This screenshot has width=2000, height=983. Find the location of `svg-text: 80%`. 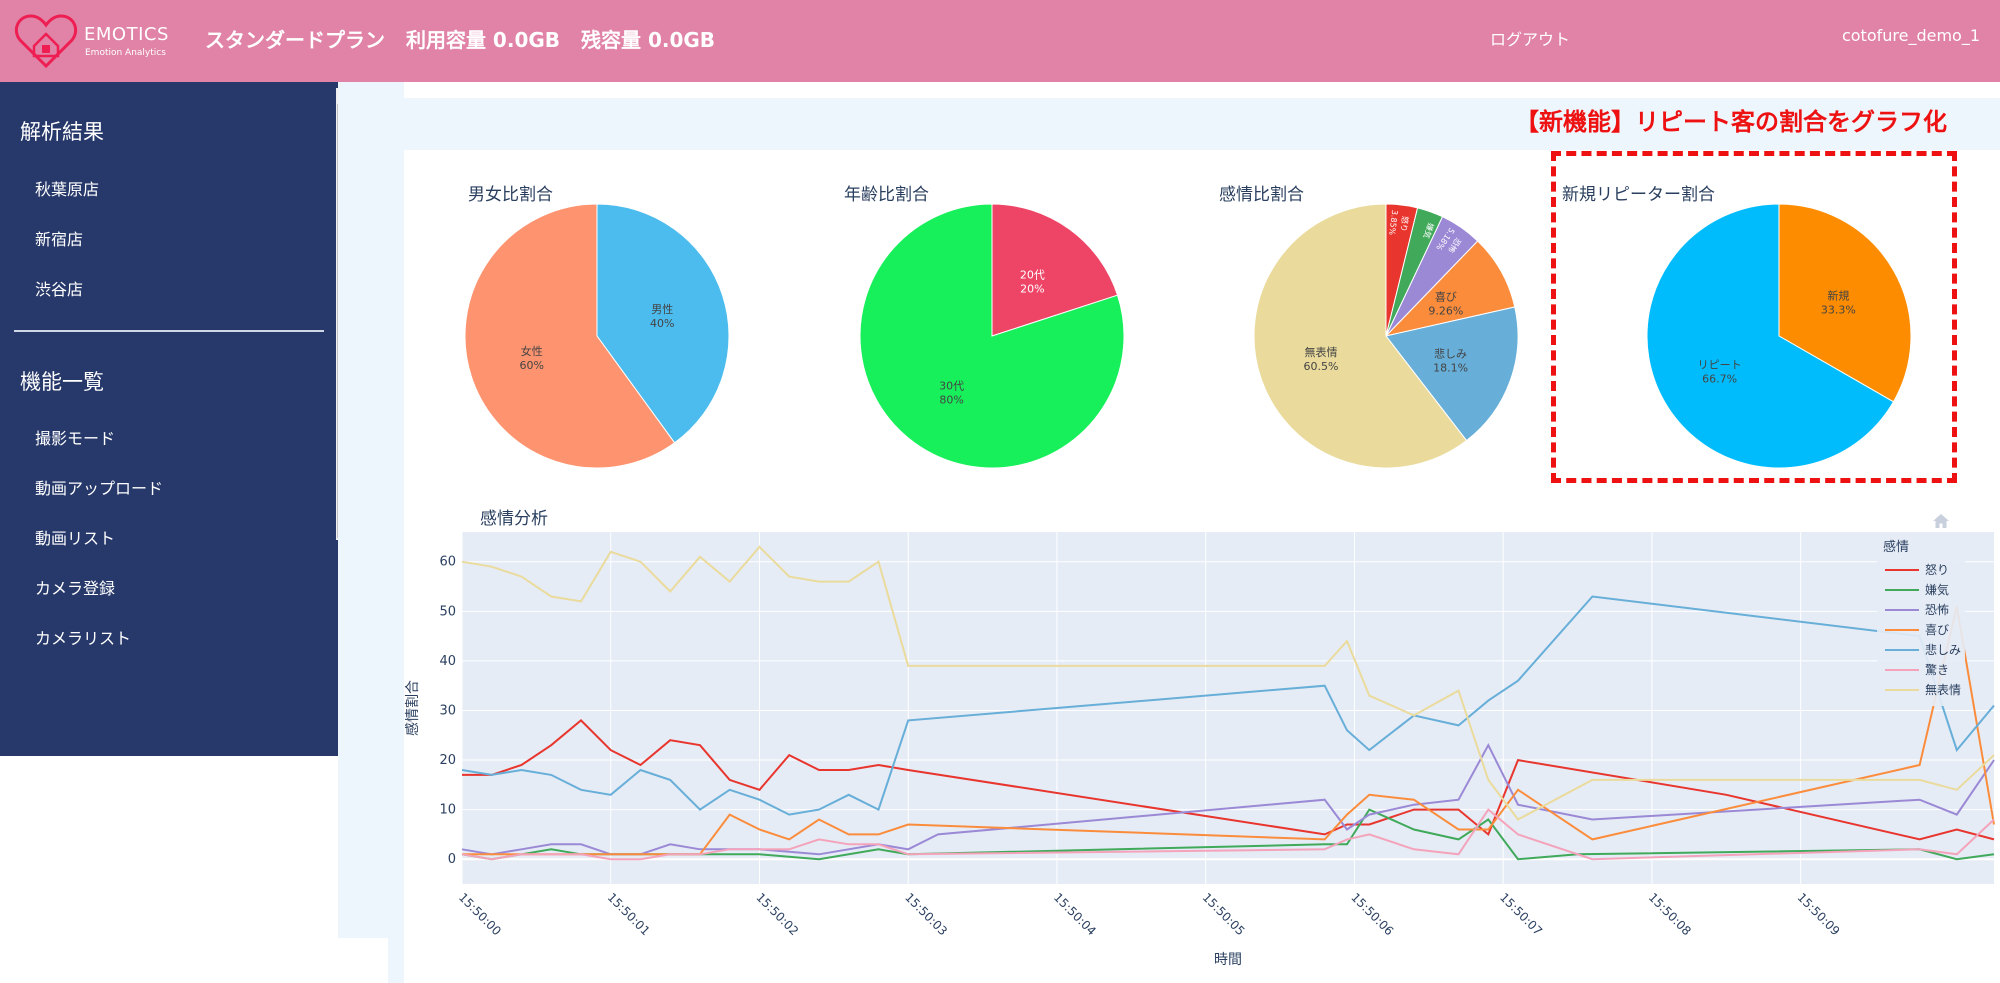

svg-text: 80% is located at coordinates (951, 400).